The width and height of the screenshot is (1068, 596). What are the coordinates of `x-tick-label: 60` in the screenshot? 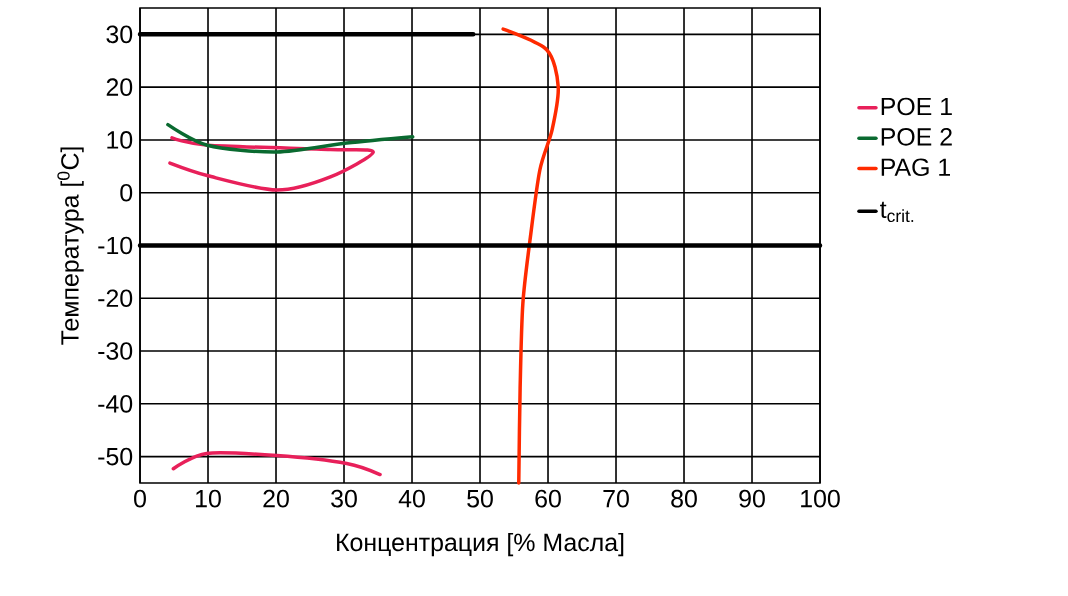 It's located at (548, 498).